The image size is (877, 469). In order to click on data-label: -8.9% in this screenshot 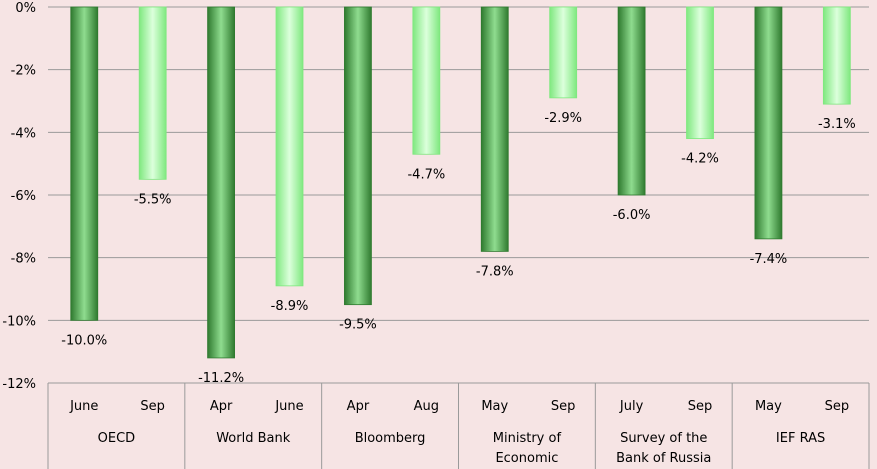, I will do `click(290, 306)`.